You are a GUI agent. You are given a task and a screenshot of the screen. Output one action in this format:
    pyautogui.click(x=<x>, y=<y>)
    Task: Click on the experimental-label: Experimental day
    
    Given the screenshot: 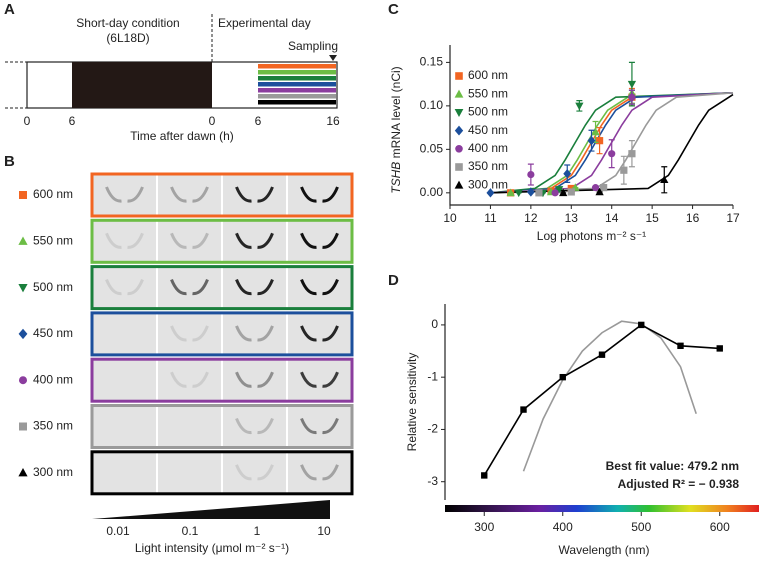 What is the action you would take?
    pyautogui.click(x=264, y=23)
    